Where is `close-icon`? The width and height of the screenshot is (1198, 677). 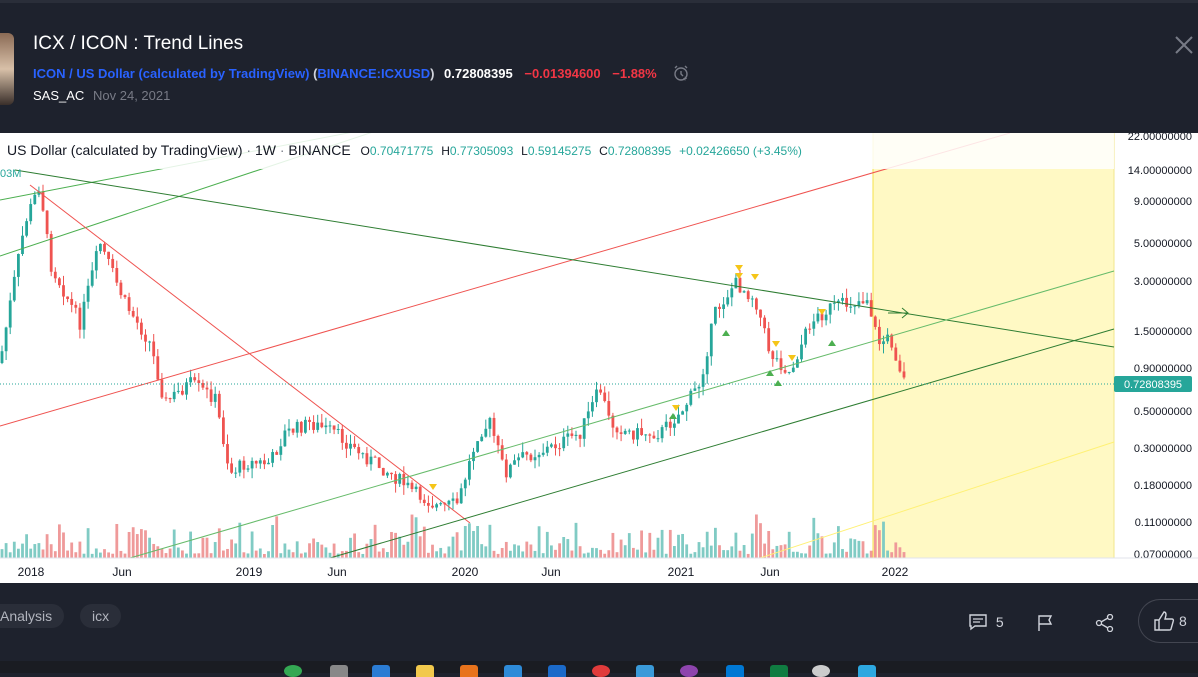 close-icon is located at coordinates (1184, 47).